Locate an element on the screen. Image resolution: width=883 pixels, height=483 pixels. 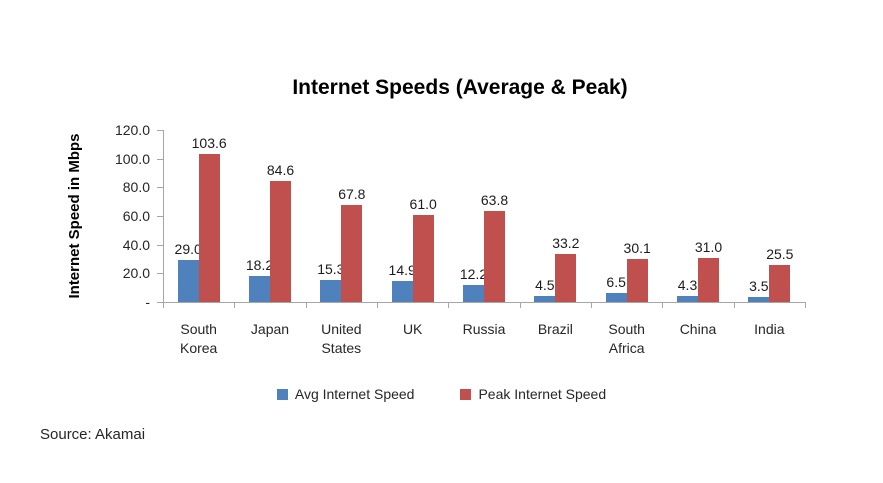
y-axis-line is located at coordinates (163, 216).